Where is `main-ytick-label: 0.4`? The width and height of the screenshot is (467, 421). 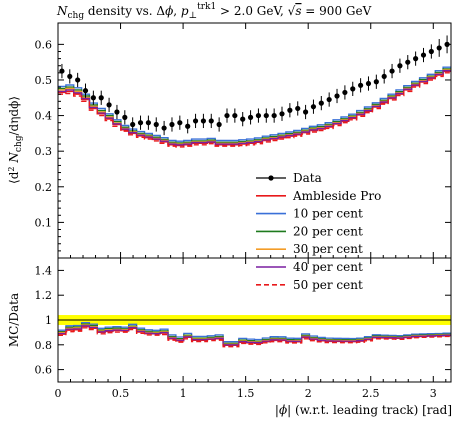
main-ytick-label: 0.4 is located at coordinates (44, 116).